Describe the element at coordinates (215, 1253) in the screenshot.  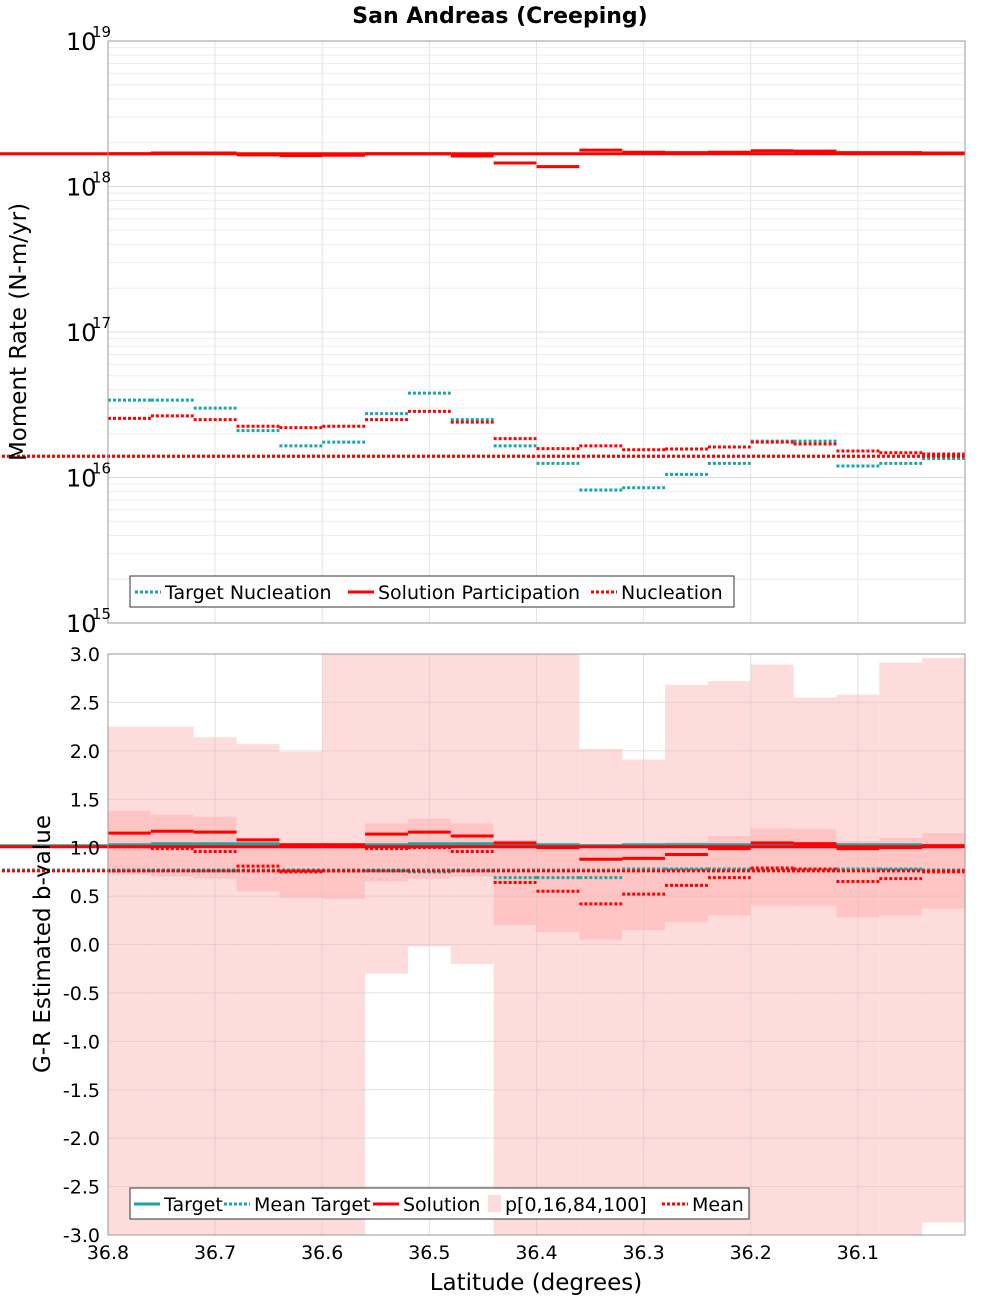
I see `bvalue-x-tick-label: 36.7` at that location.